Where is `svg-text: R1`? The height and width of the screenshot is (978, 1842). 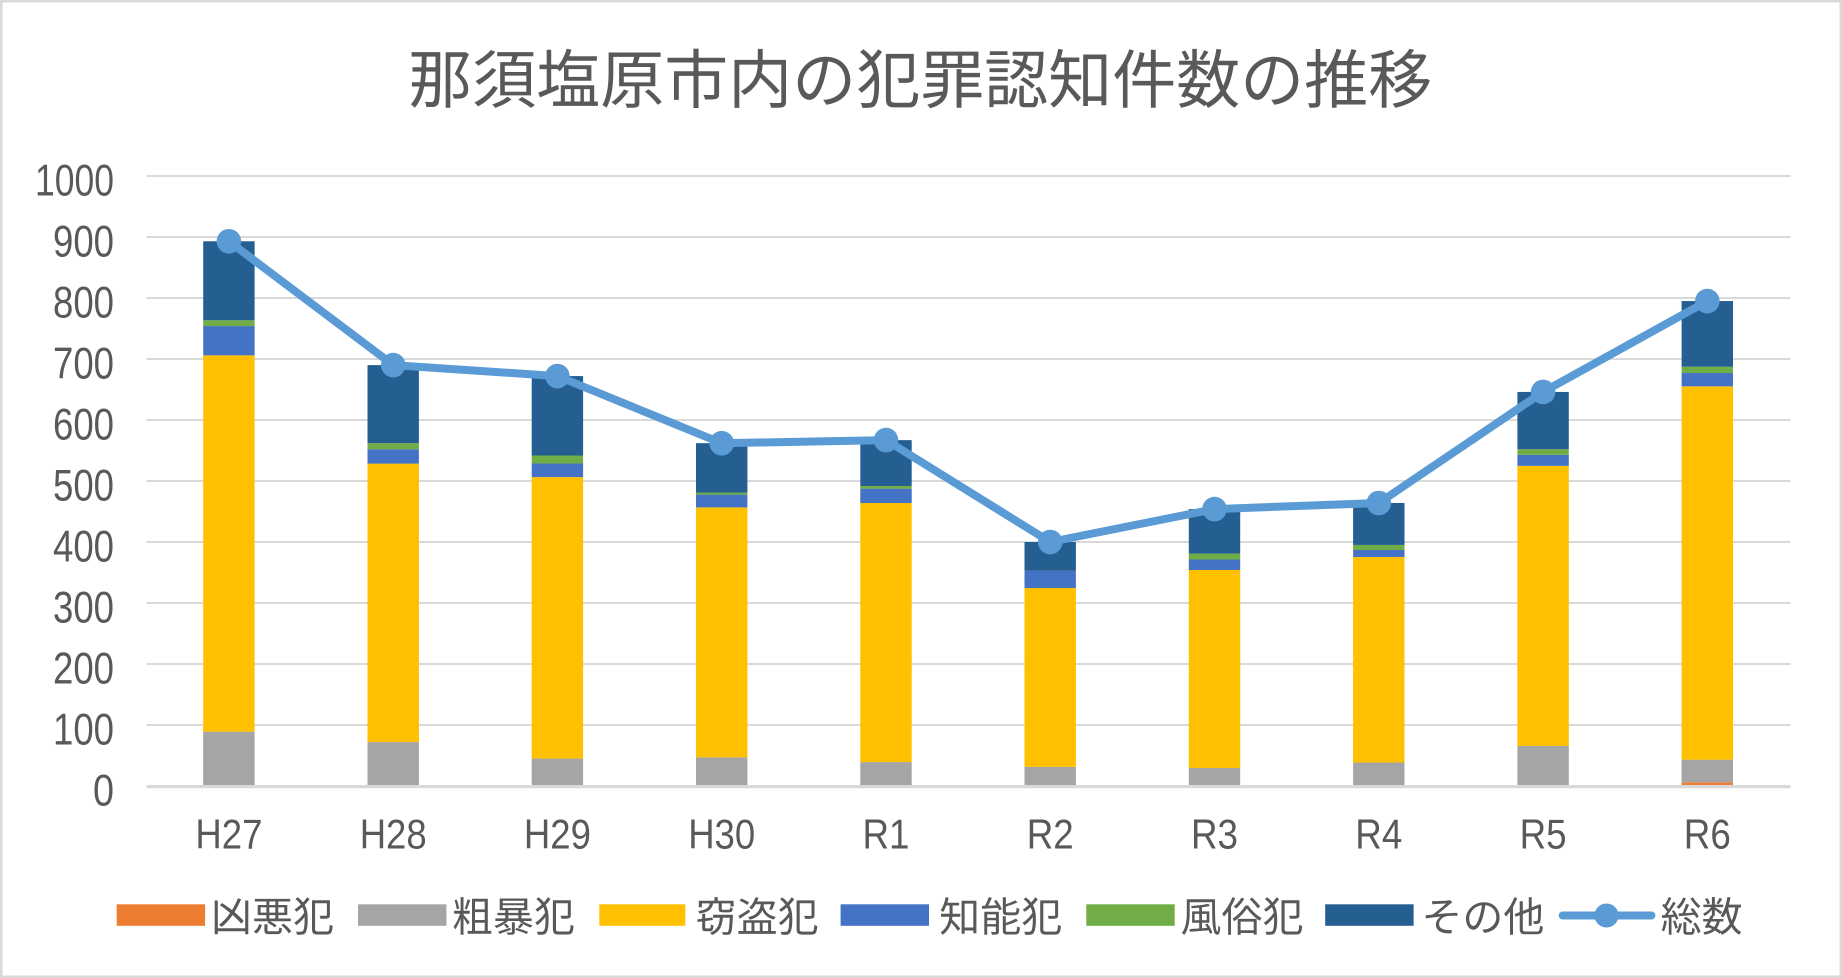
svg-text: R1 is located at coordinates (886, 834).